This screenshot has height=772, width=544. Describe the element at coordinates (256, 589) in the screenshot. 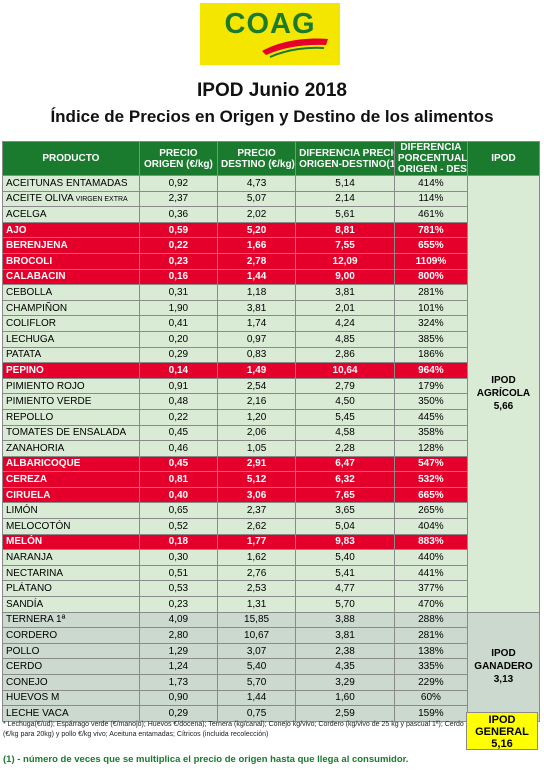

I see `cell-destino: 2,53` at that location.